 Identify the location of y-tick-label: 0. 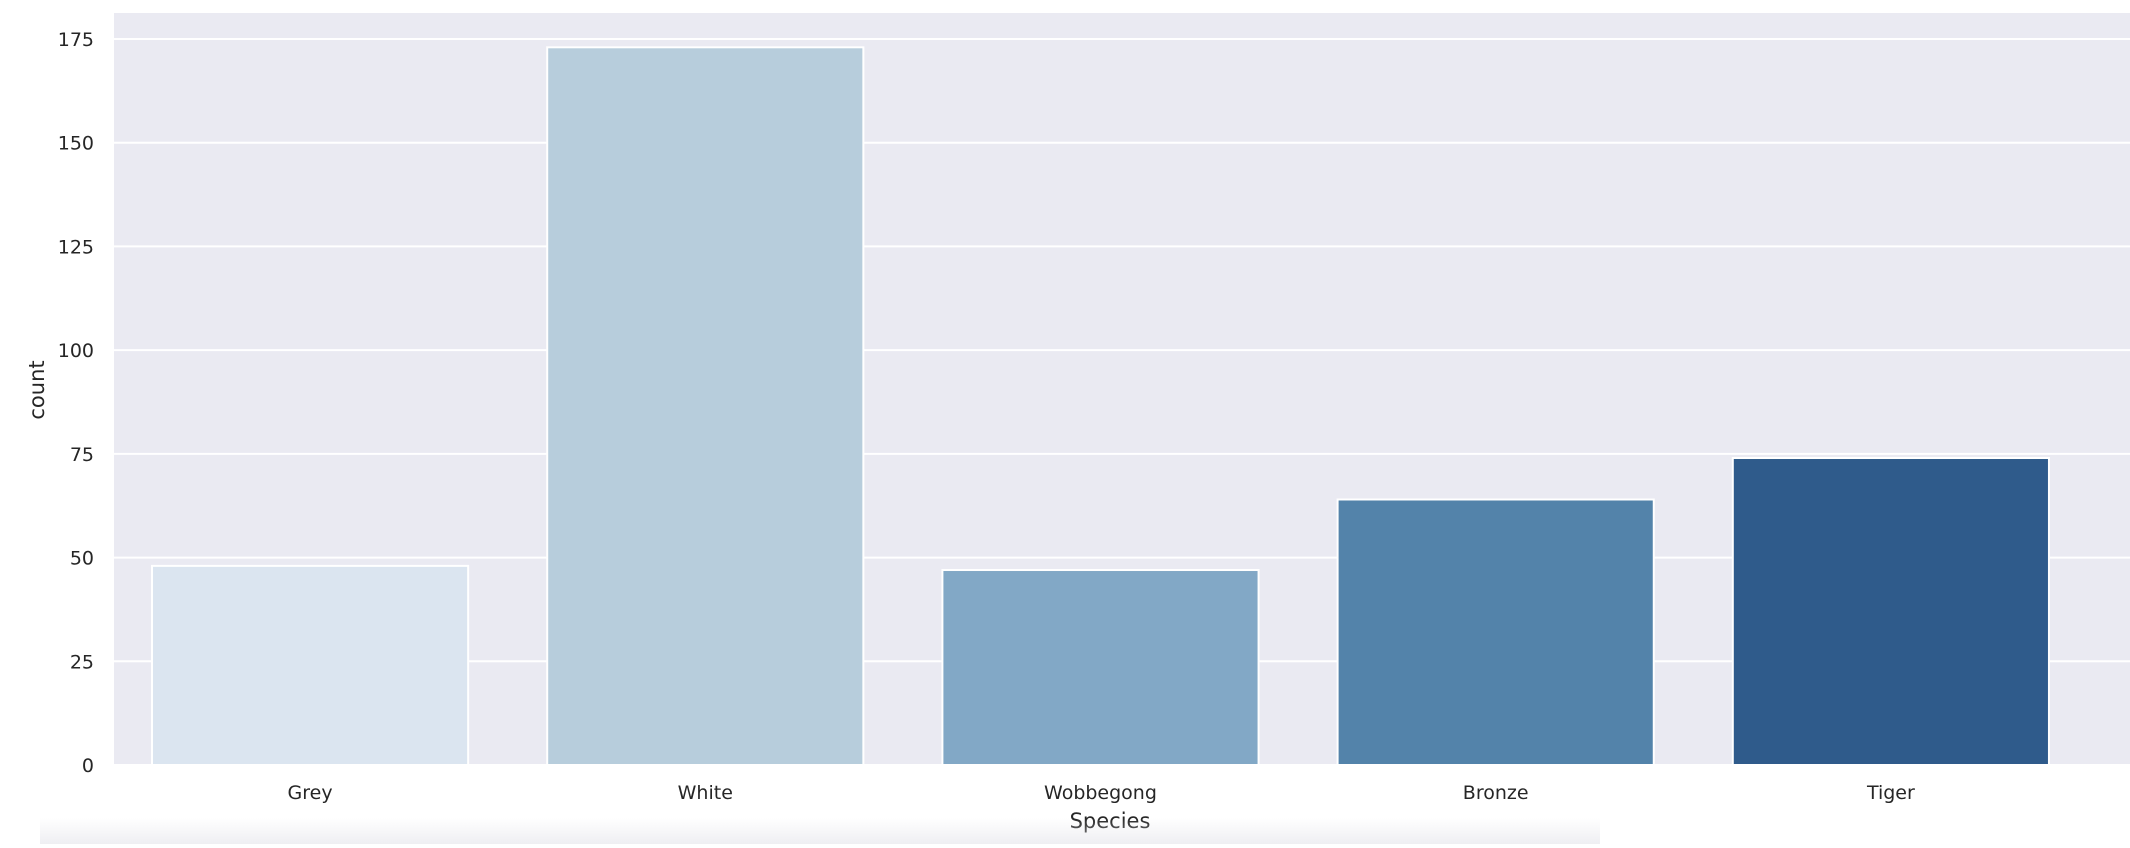
(88, 766).